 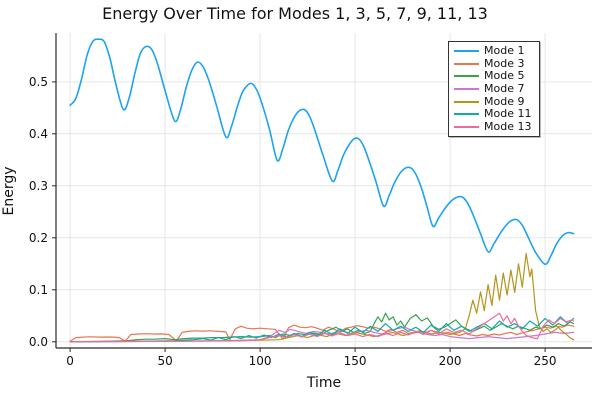 I want to click on legend-entry-mode-1: Mode 1, so click(x=492, y=51).